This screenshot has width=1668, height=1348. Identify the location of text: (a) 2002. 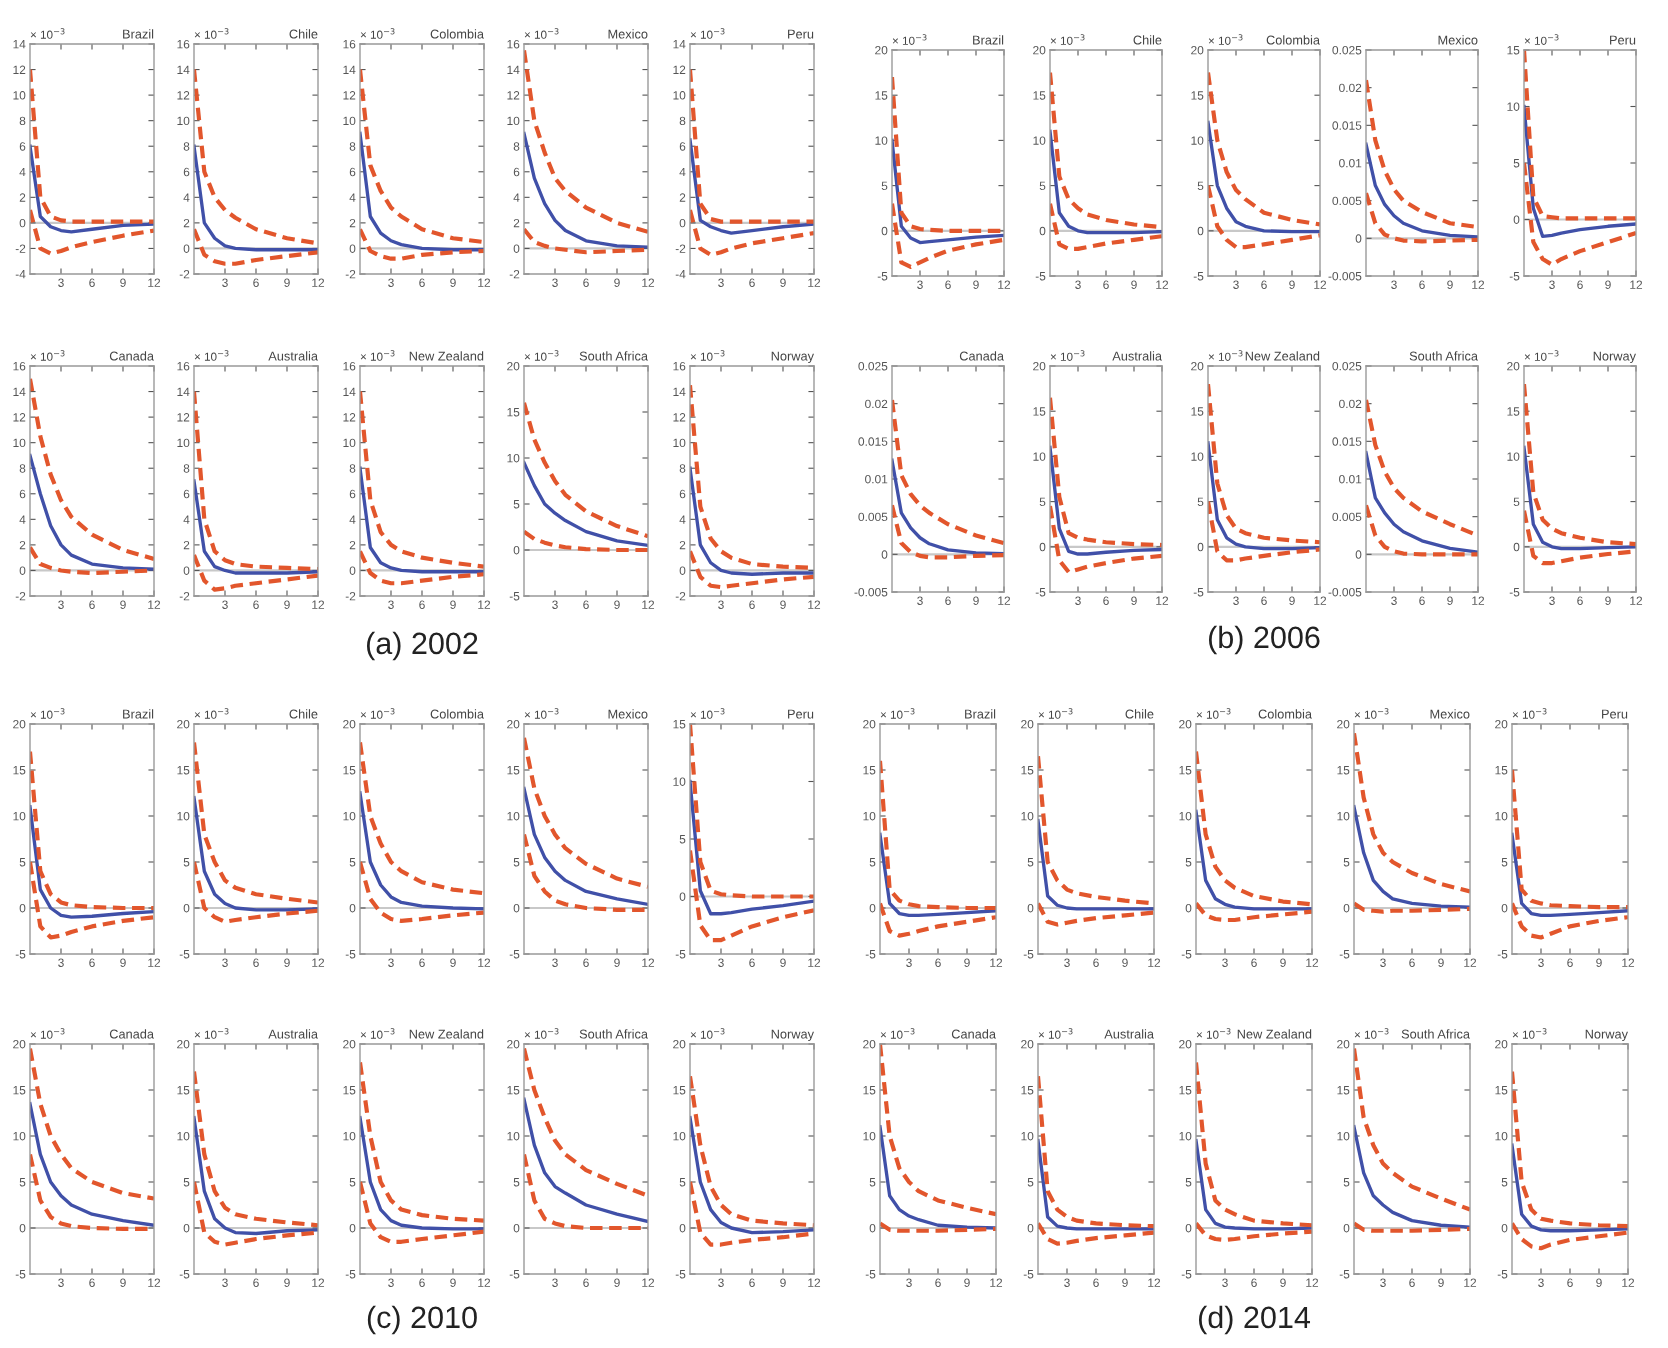
(422, 646).